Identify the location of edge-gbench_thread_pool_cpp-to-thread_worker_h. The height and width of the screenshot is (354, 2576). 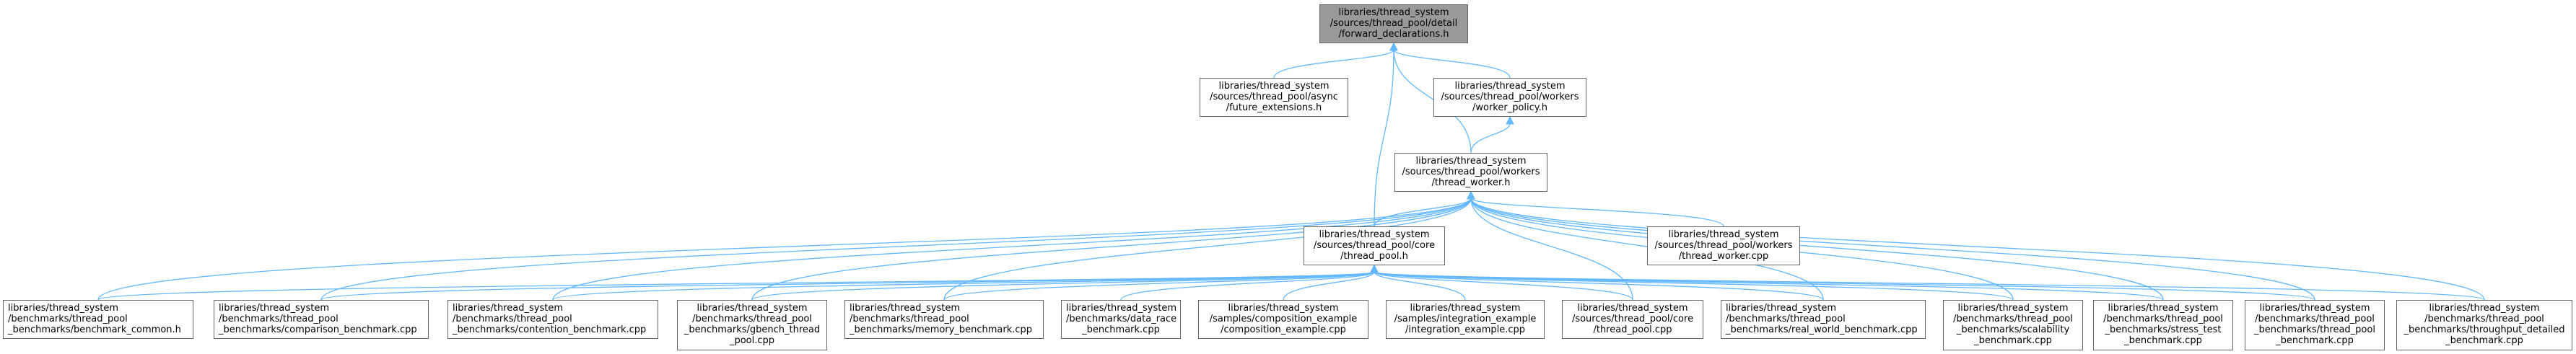
(1111, 249).